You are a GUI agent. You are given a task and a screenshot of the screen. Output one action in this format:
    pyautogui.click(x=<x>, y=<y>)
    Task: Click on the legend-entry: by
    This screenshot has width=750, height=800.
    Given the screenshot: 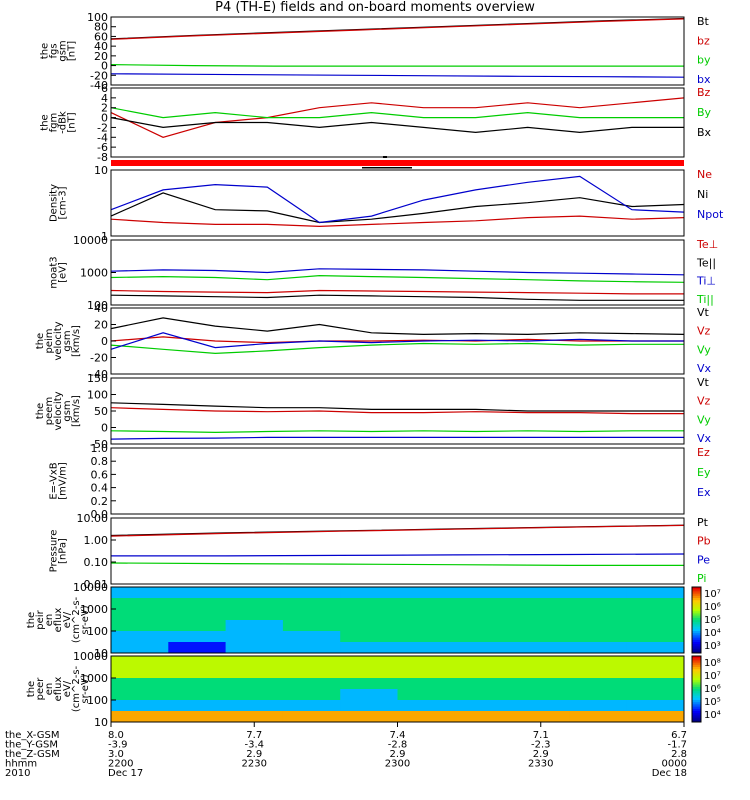 What is the action you would take?
    pyautogui.click(x=704, y=60)
    